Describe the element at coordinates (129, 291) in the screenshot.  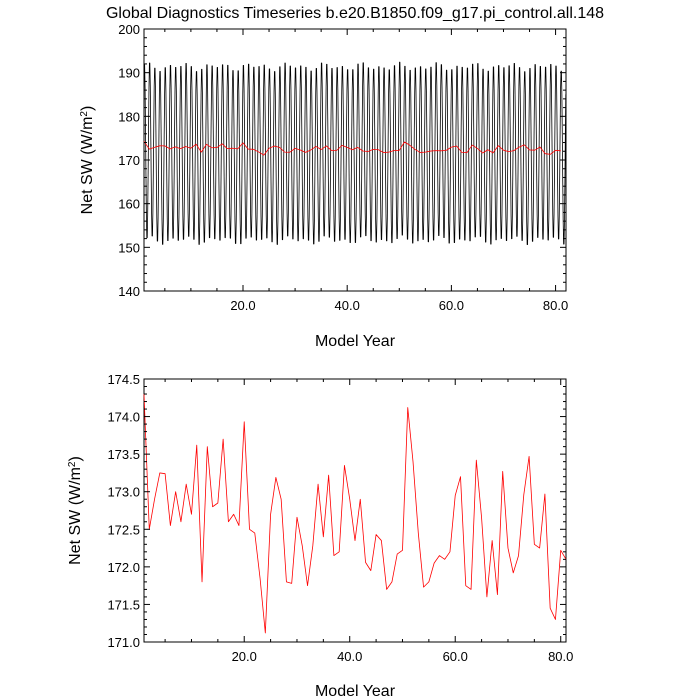
I see `y-tick-label: 140` at that location.